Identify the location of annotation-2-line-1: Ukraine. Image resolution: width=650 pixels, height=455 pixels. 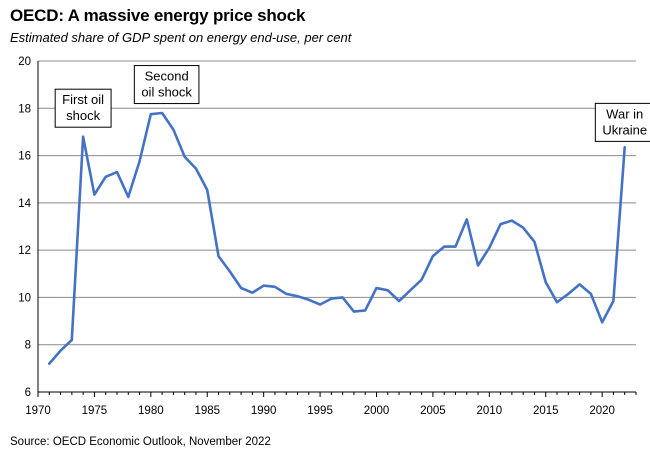
(624, 129).